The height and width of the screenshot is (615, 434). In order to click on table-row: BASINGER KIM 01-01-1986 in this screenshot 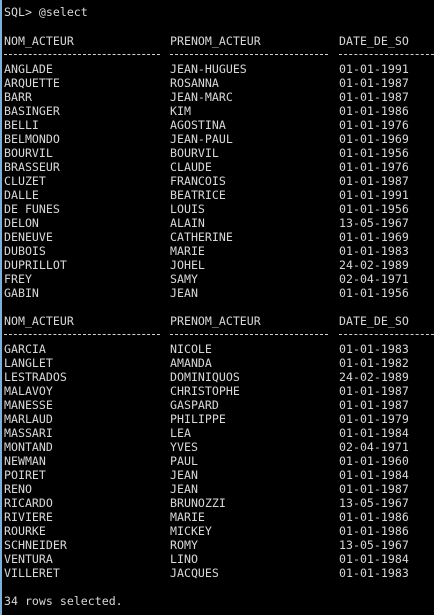, I will do `click(219, 111)`.